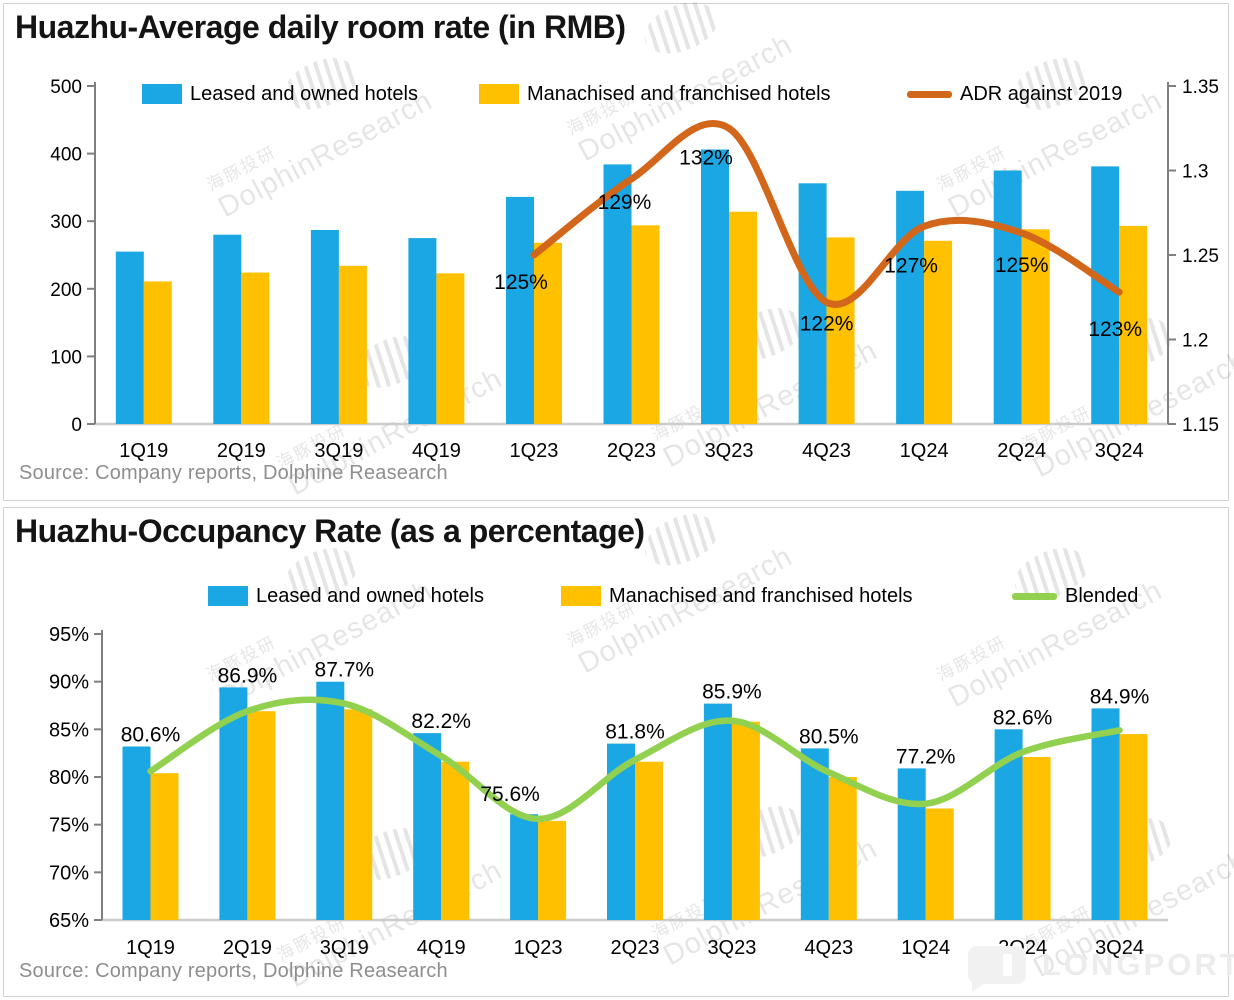  I want to click on category-label: 1Q24, so click(924, 451).